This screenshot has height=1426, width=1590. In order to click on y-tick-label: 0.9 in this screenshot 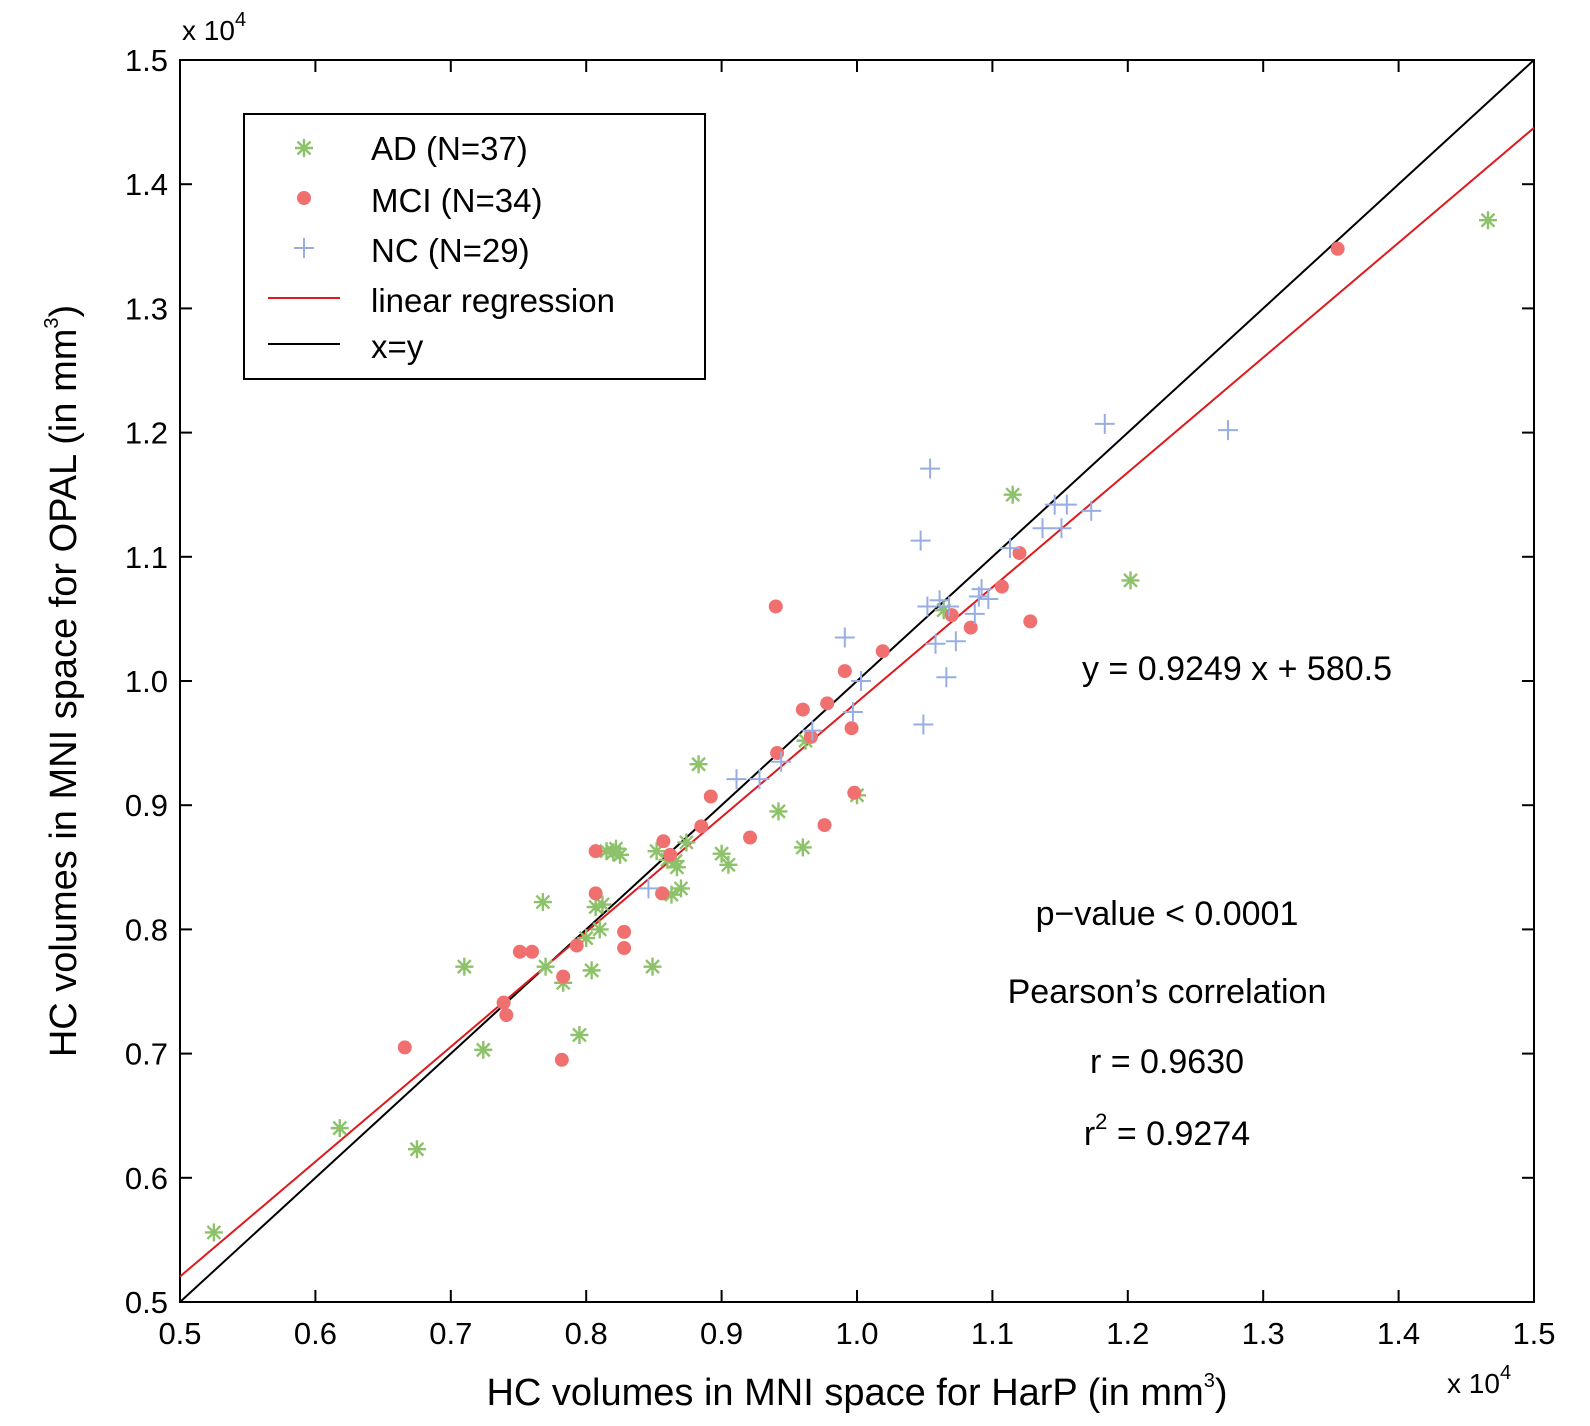, I will do `click(146, 805)`.